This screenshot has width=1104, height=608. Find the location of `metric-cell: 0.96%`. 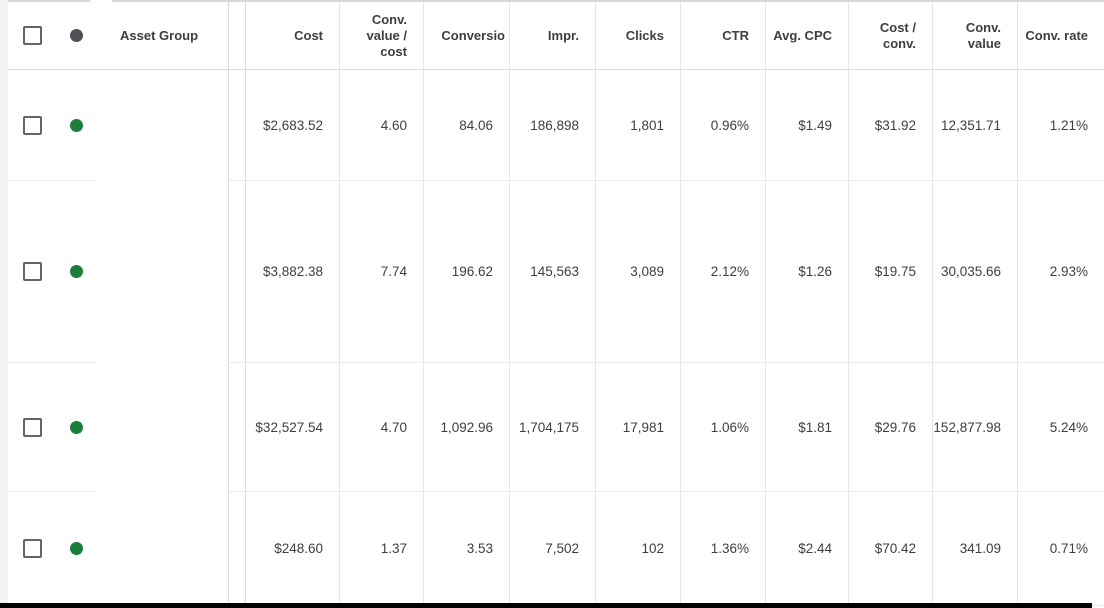

metric-cell: 0.96% is located at coordinates (723, 125).